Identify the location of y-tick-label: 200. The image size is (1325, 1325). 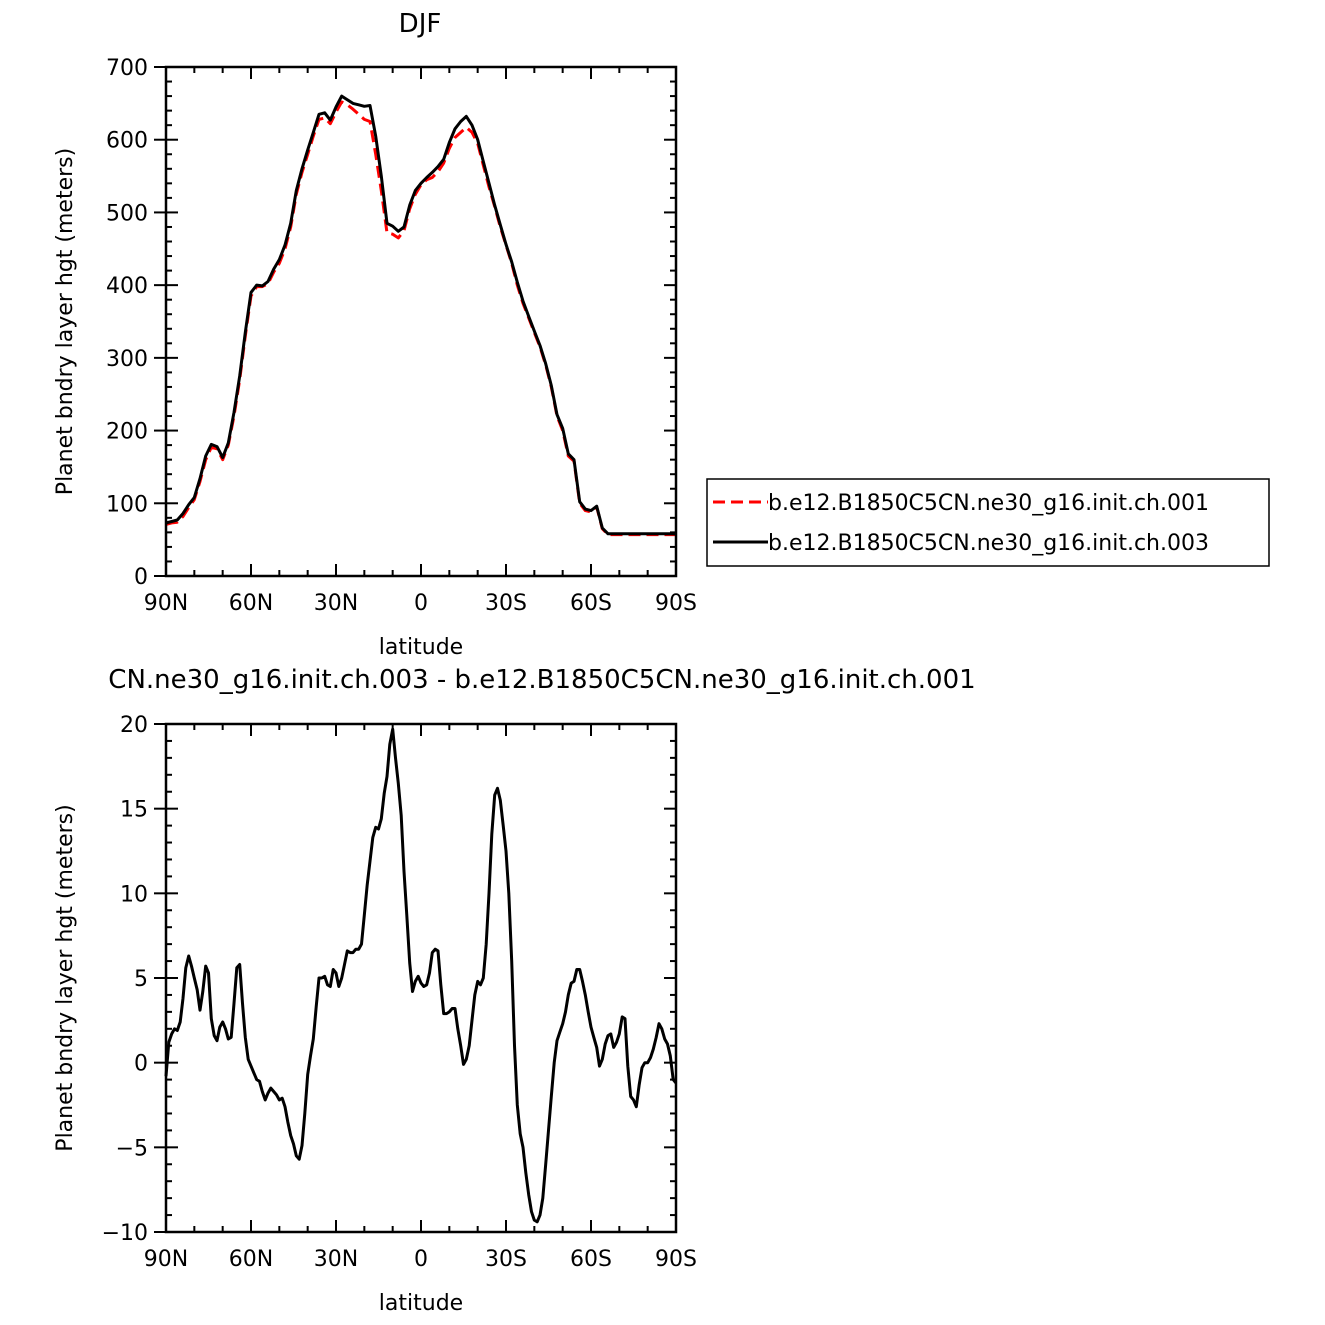
(127, 432).